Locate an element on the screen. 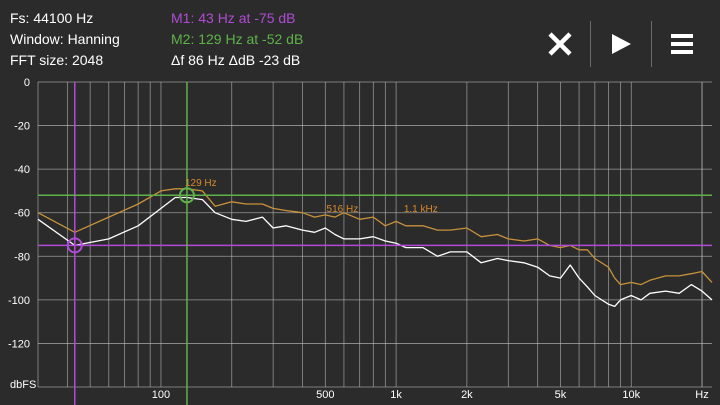 This screenshot has width=720, height=405. marker-1-handle is located at coordinates (74, 245).